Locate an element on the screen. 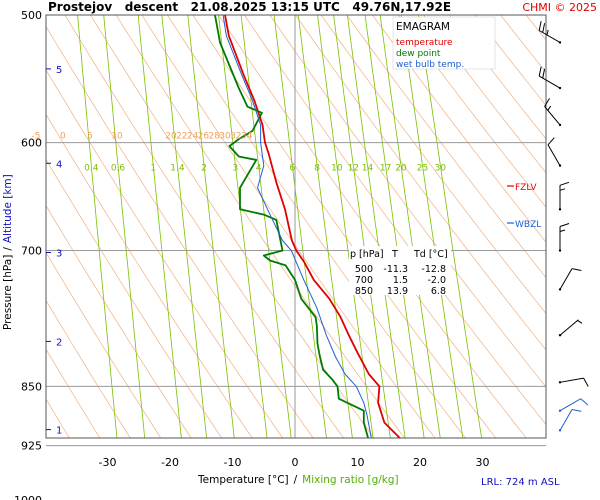  mixing-ratio-label: 10 is located at coordinates (337, 169).